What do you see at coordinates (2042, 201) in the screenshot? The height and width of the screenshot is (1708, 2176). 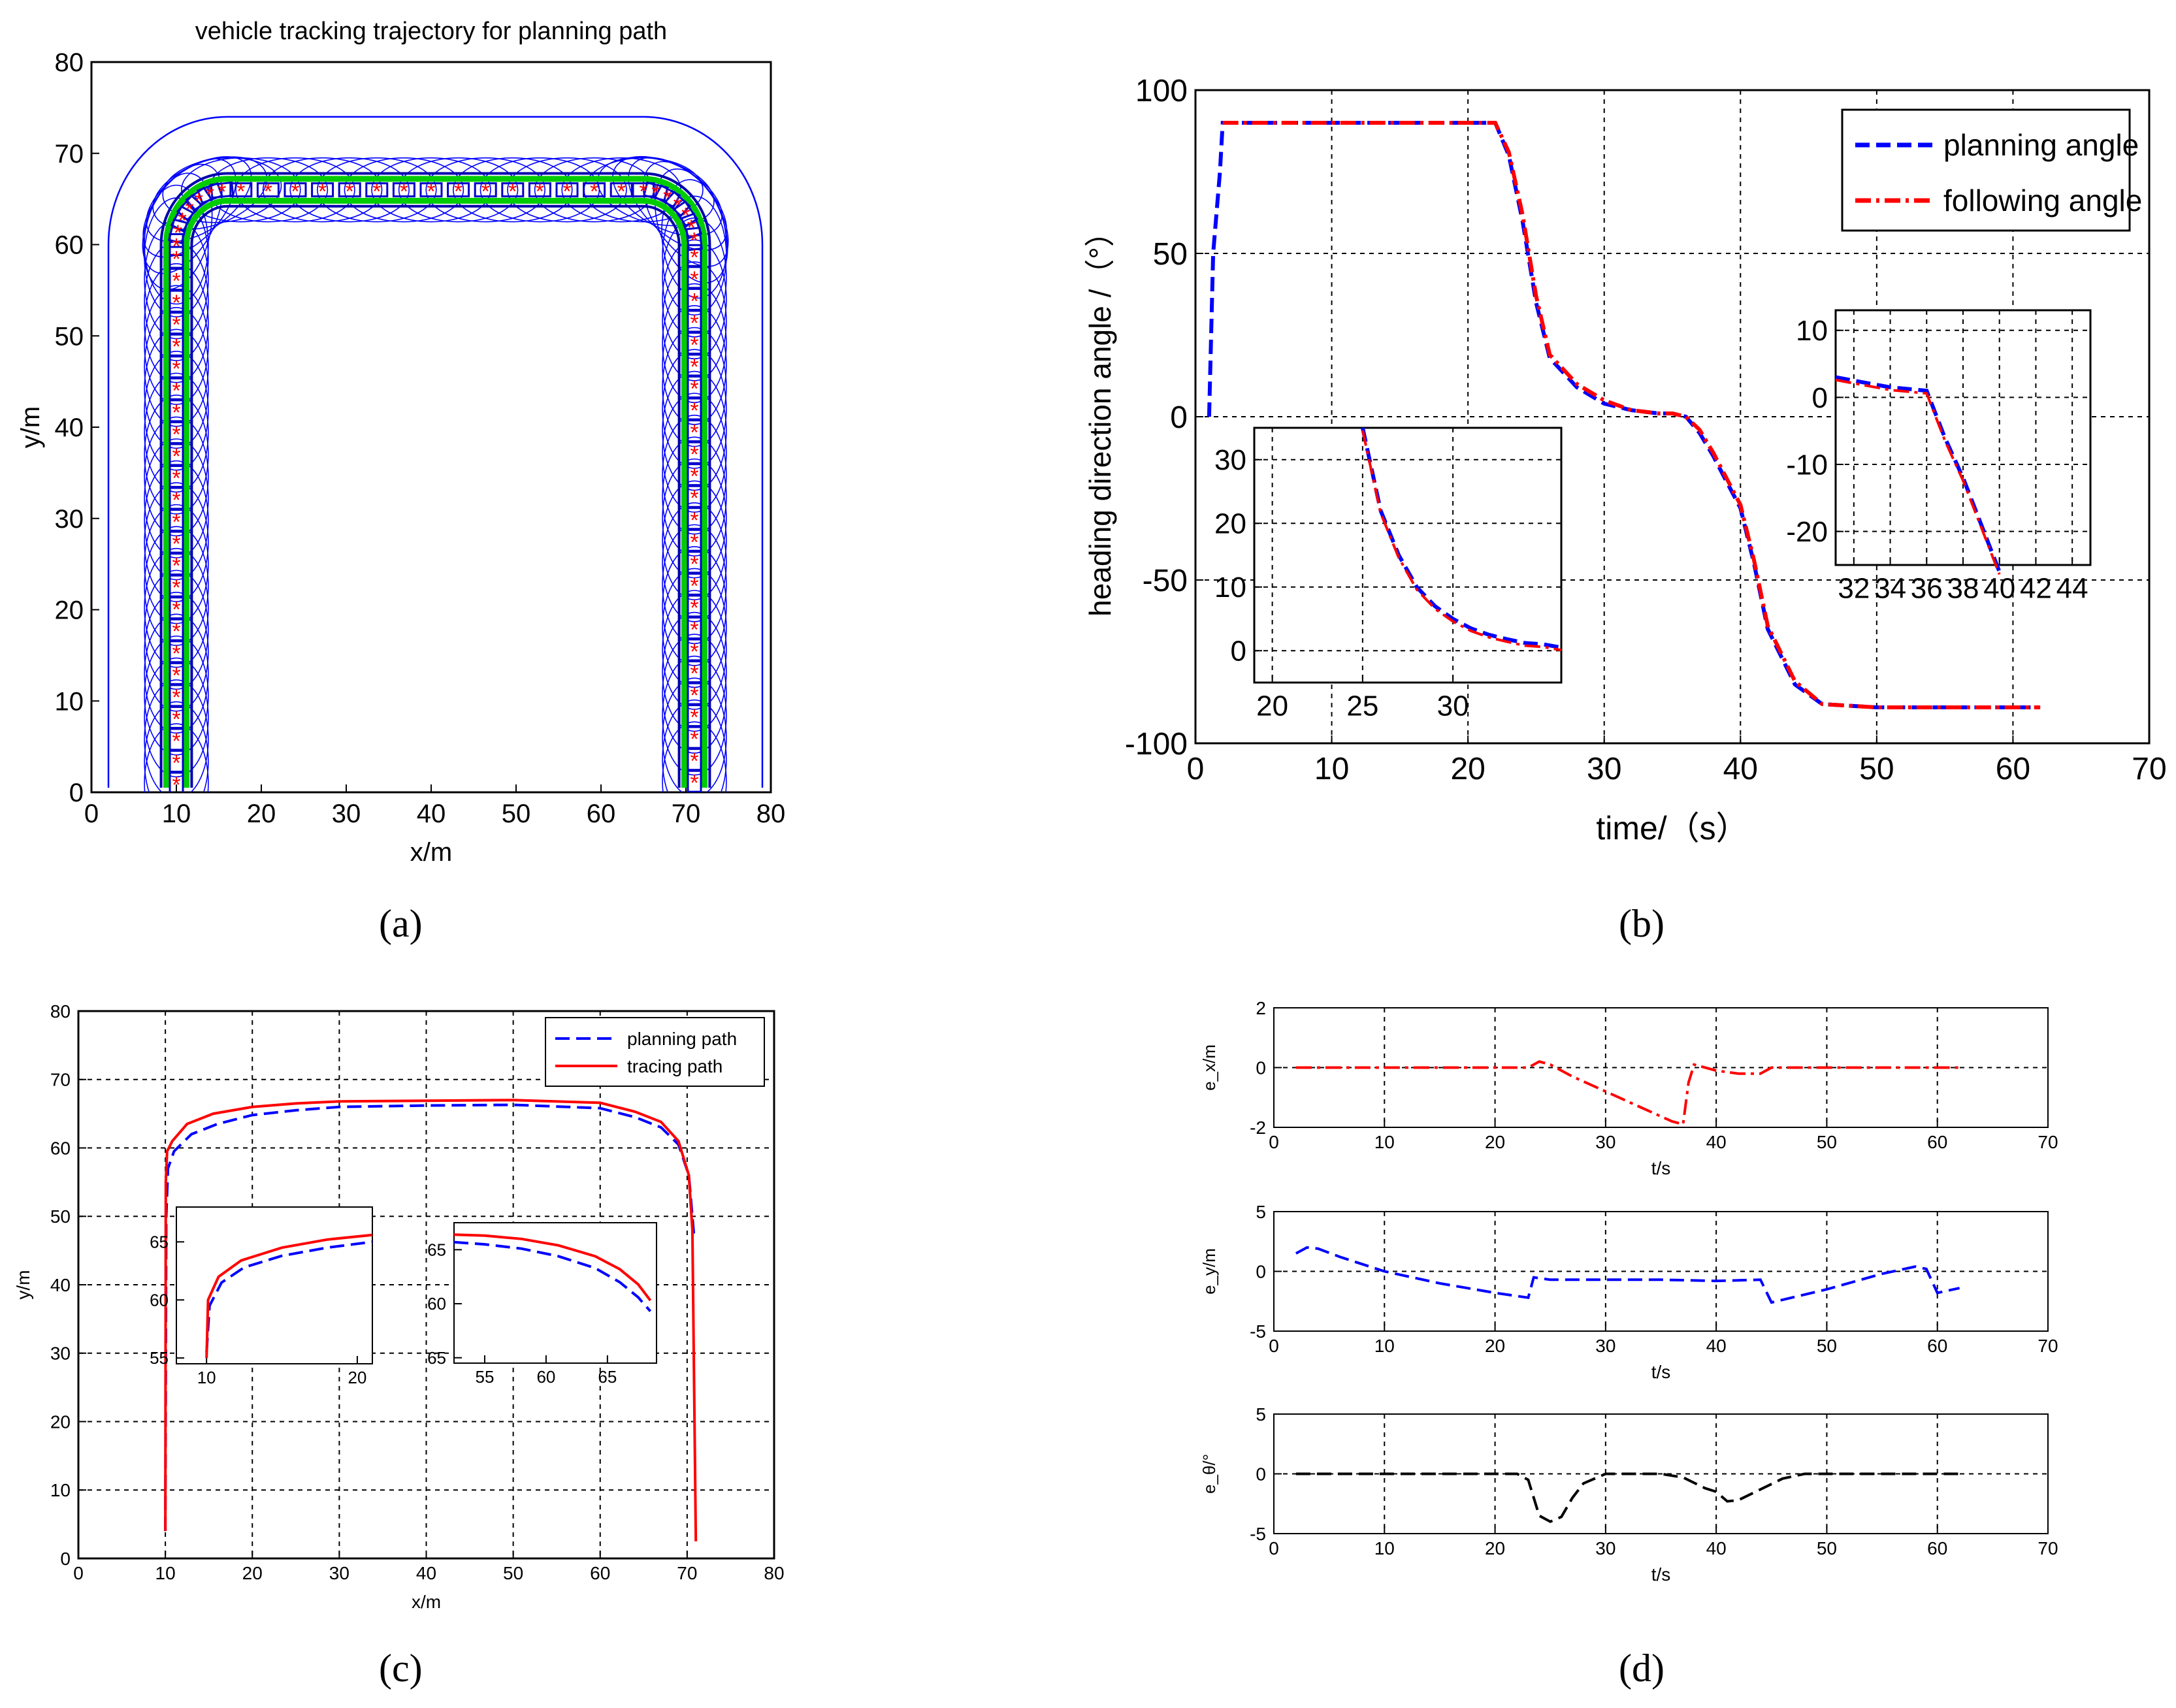 I see `legend-label: following angle` at bounding box center [2042, 201].